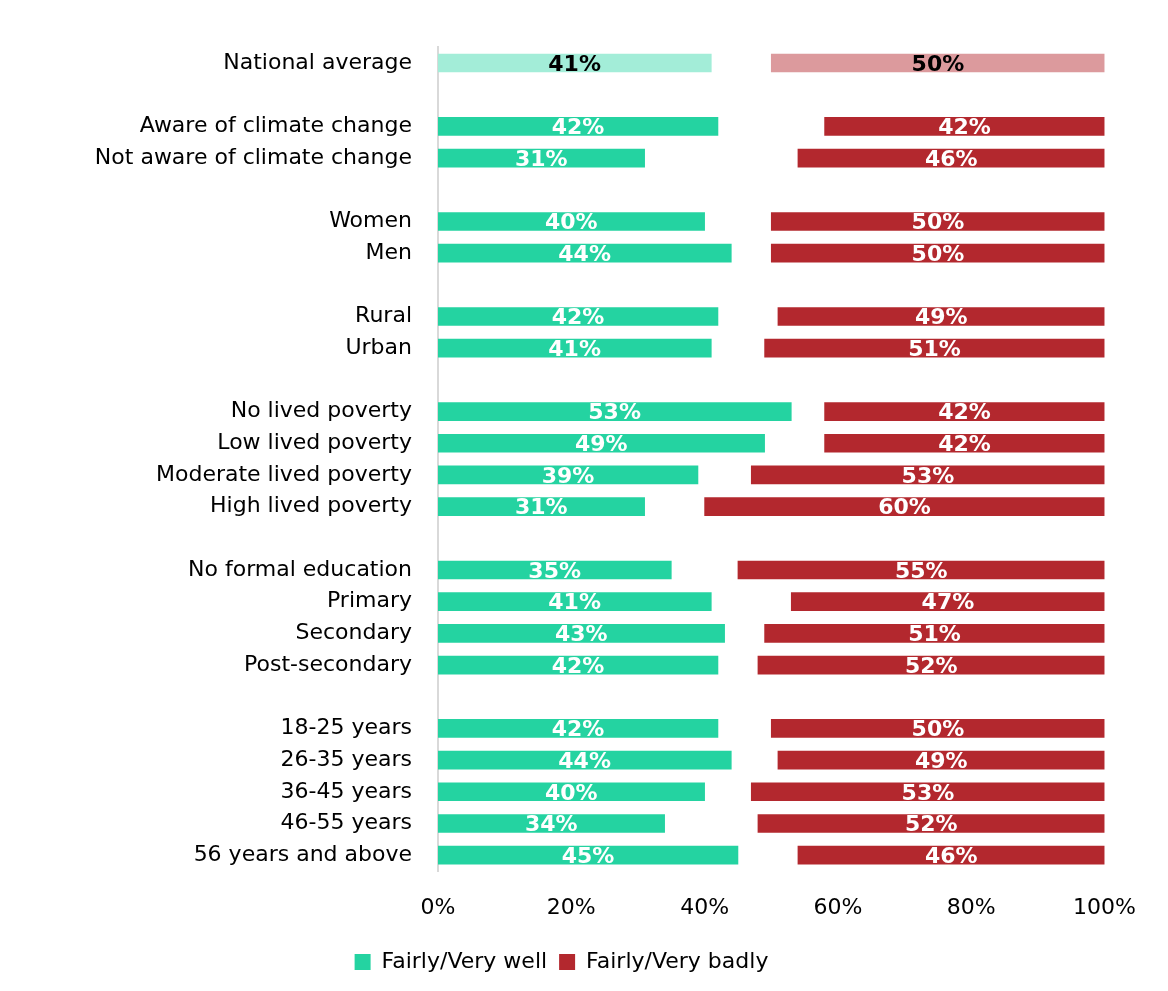  Describe the element at coordinates (283, 473) in the screenshot. I see `y-tick-label: Moderate lived poverty` at that location.